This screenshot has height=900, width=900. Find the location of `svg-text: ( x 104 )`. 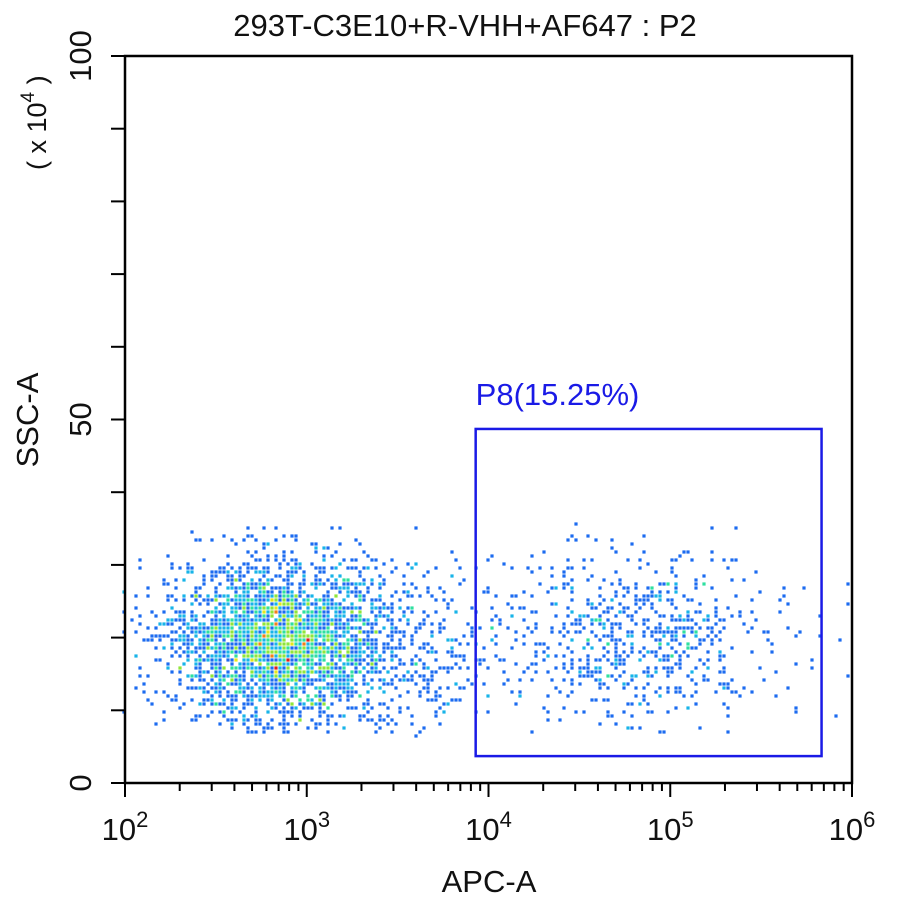

svg-text: ( x 104 ) is located at coordinates (35, 122).